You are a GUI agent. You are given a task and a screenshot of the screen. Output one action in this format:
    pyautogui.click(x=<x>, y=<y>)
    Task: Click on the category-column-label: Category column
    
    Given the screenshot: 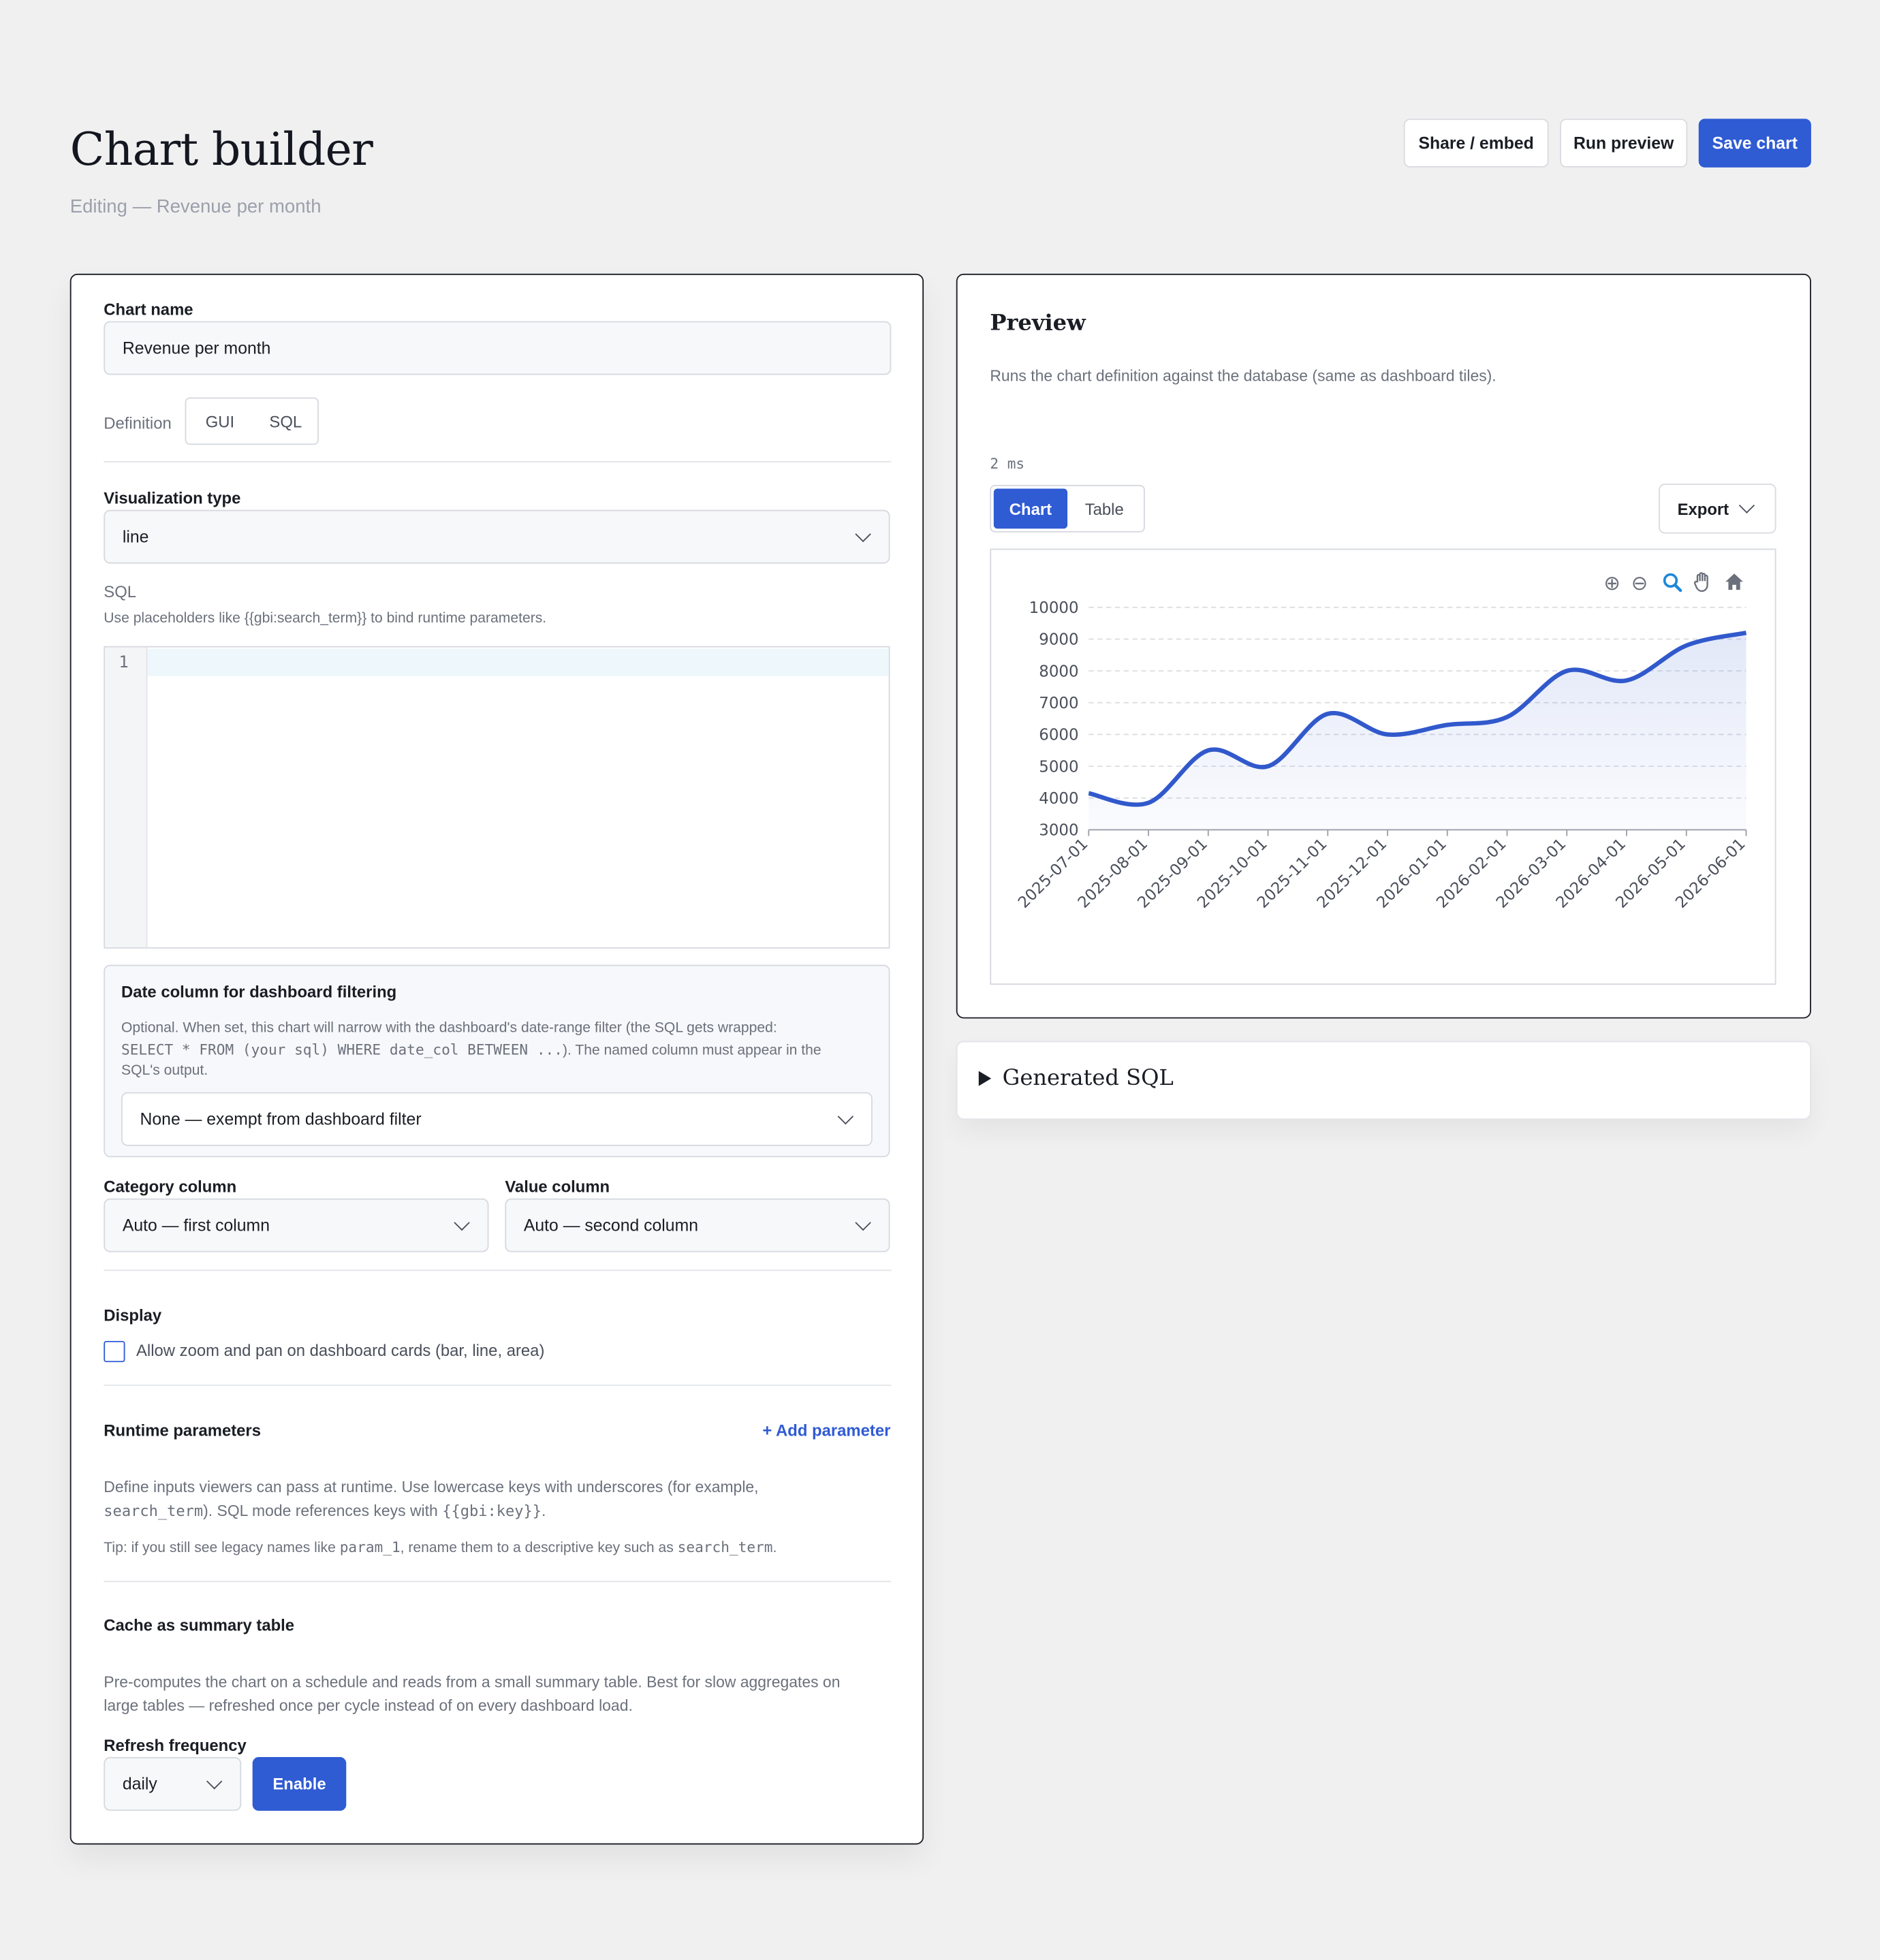 What is the action you would take?
    pyautogui.click(x=170, y=1187)
    